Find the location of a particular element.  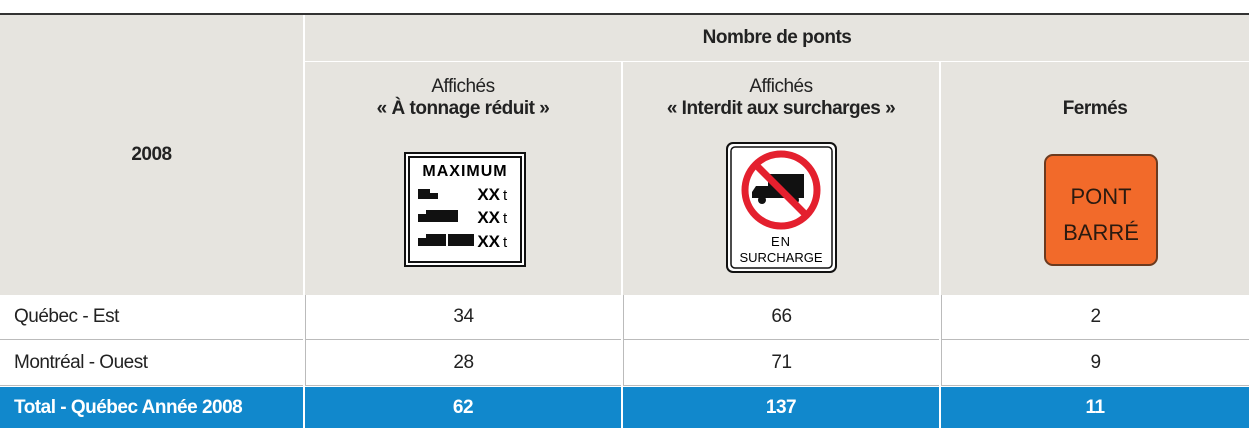

total-cell: 137 is located at coordinates (781, 407).